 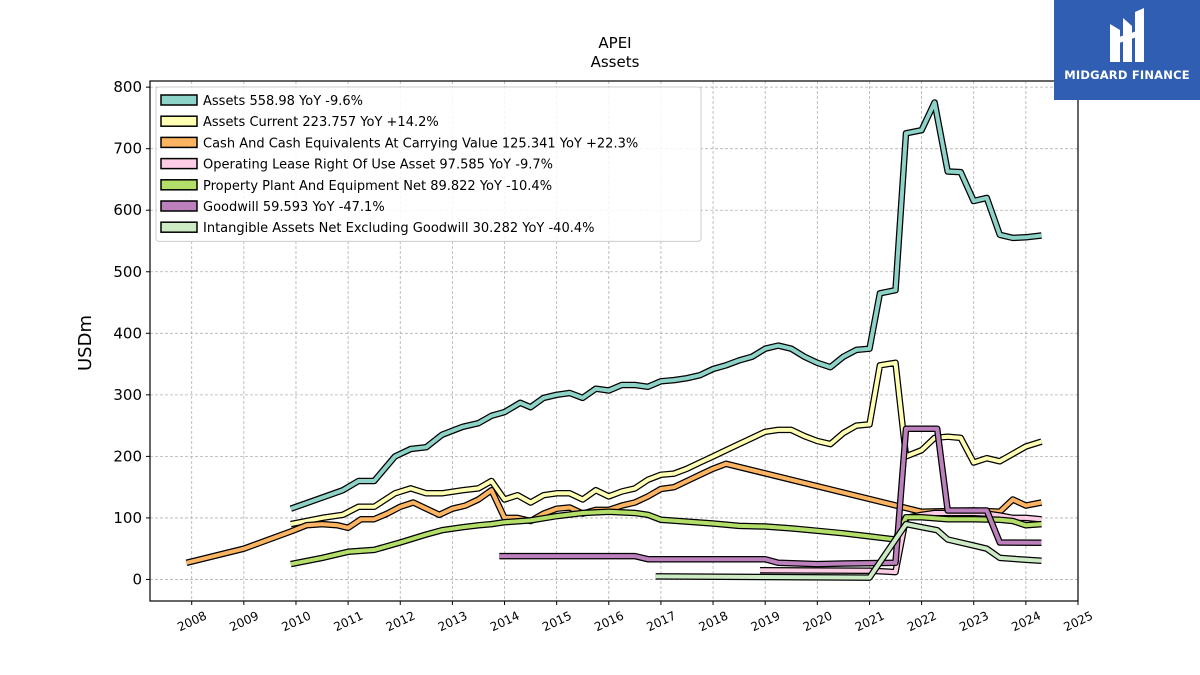 What do you see at coordinates (401, 622) in the screenshot?
I see `x-tick-label: 2012` at bounding box center [401, 622].